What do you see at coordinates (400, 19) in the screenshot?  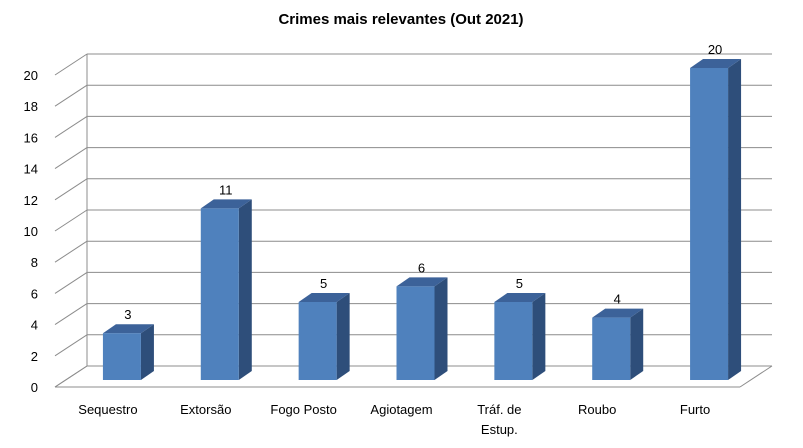 I see `chart-title: Crimes mais relevantes (Out 2021)` at bounding box center [400, 19].